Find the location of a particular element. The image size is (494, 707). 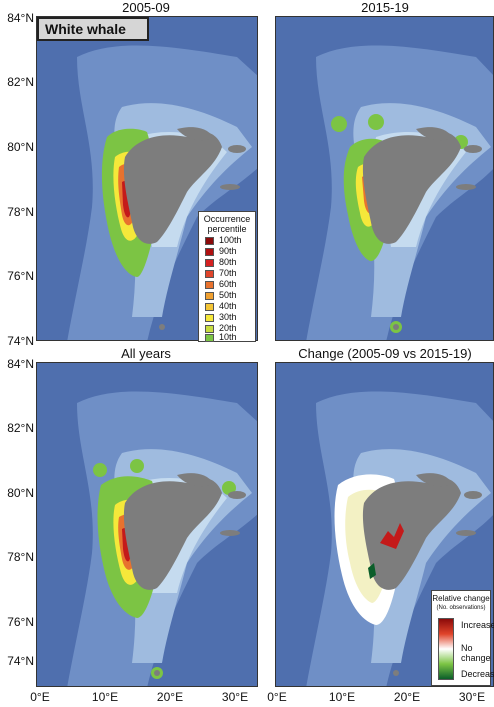

change-legend-increase: Increase is located at coordinates (477, 625).